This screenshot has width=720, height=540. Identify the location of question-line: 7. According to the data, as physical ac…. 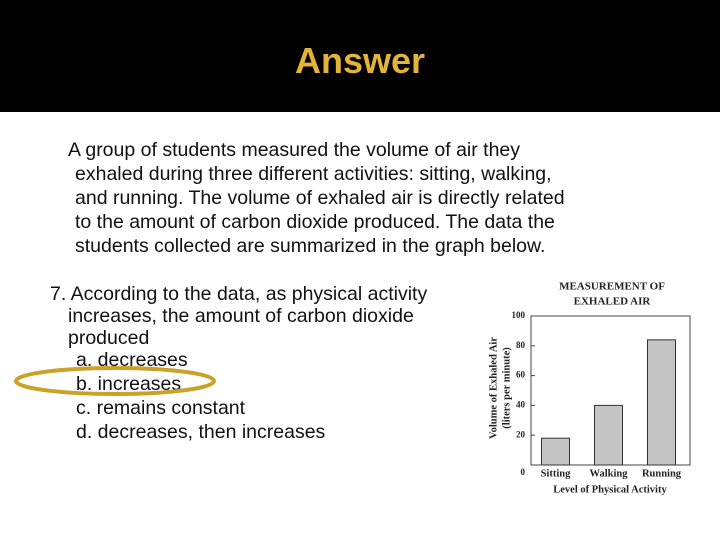
(239, 294).